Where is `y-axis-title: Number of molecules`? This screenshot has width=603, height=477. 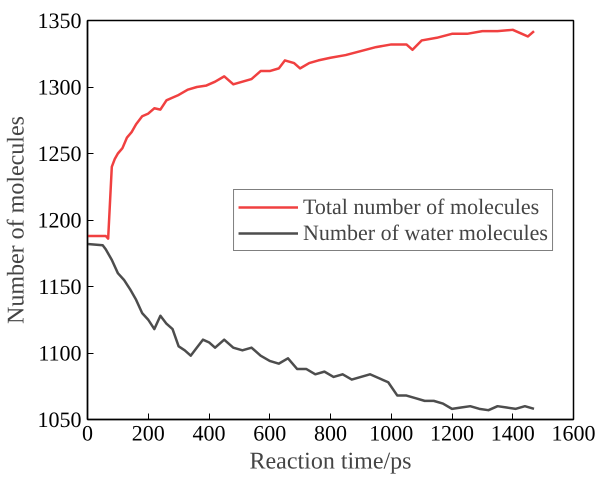
y-axis-title: Number of molecules is located at coordinates (17, 220).